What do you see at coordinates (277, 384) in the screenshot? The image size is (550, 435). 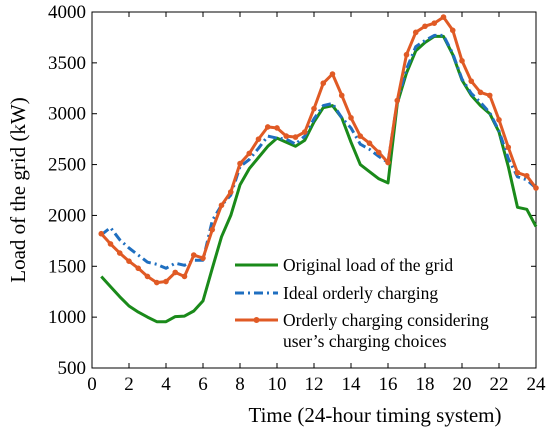 I see `x-tick-label: 10` at bounding box center [277, 384].